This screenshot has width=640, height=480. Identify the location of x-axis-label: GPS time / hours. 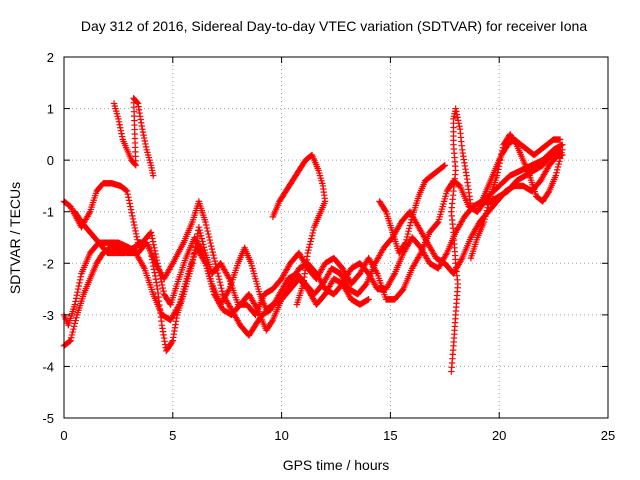
(336, 465).